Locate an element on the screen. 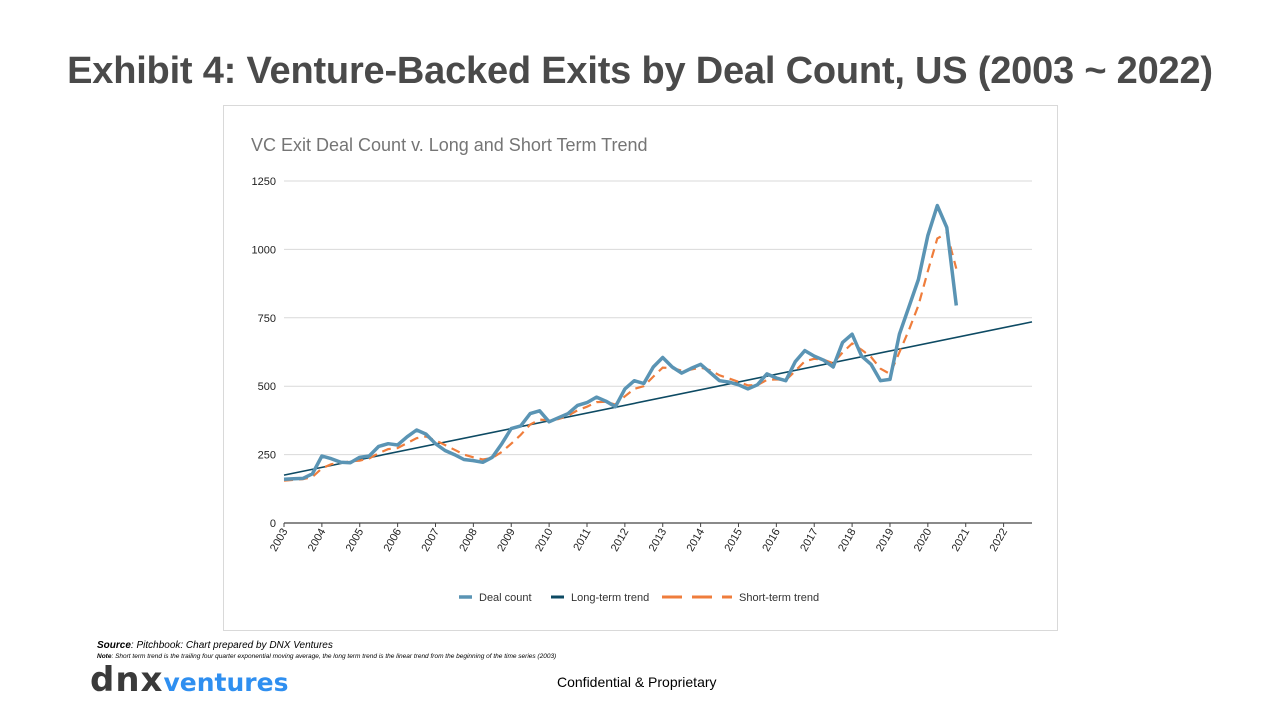 Image resolution: width=1280 pixels, height=720 pixels. x-tick-label: 2015 is located at coordinates (733, 540).